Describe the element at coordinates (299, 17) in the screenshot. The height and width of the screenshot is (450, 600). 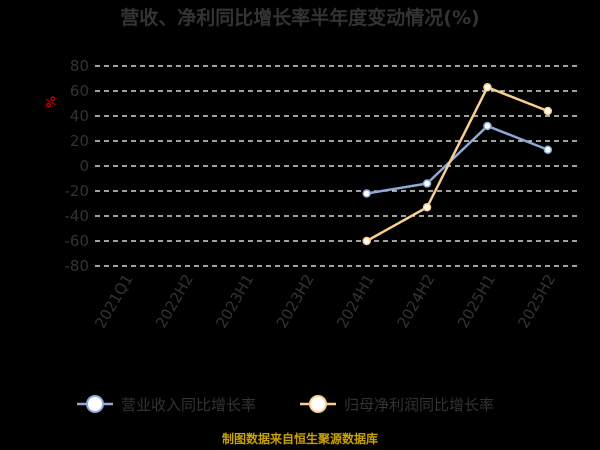
I see `chart-title: 营收、净利同比增长率半年度变动情况(%)` at that location.